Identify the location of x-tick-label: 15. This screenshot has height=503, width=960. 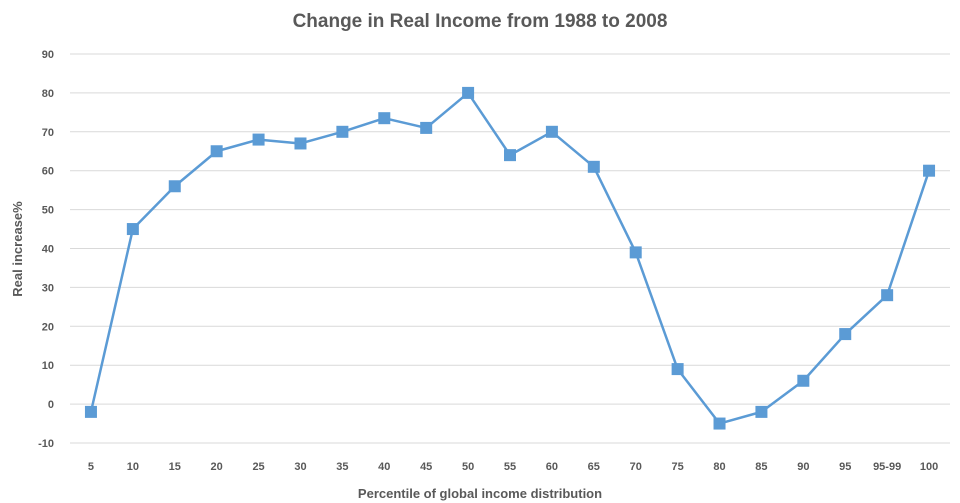
(175, 467).